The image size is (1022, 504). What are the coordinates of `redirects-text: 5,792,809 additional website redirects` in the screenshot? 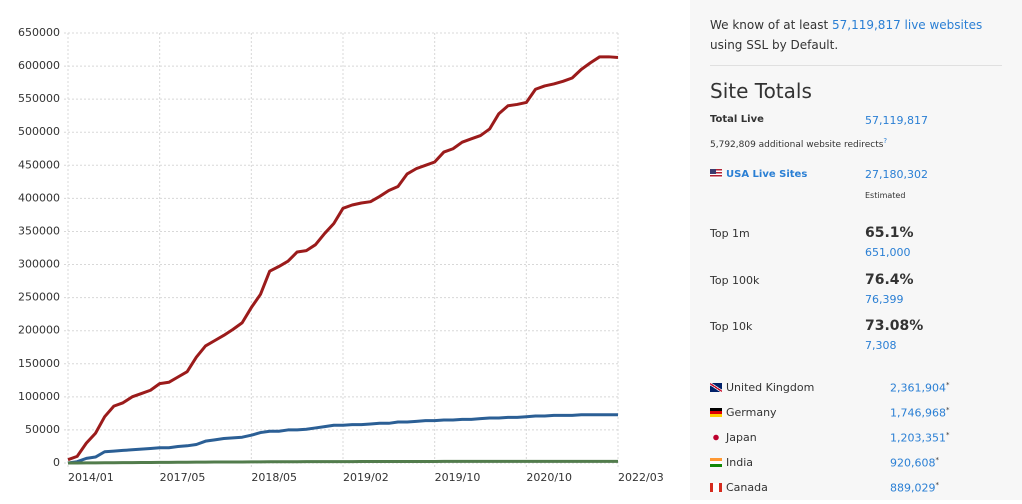 It's located at (797, 145).